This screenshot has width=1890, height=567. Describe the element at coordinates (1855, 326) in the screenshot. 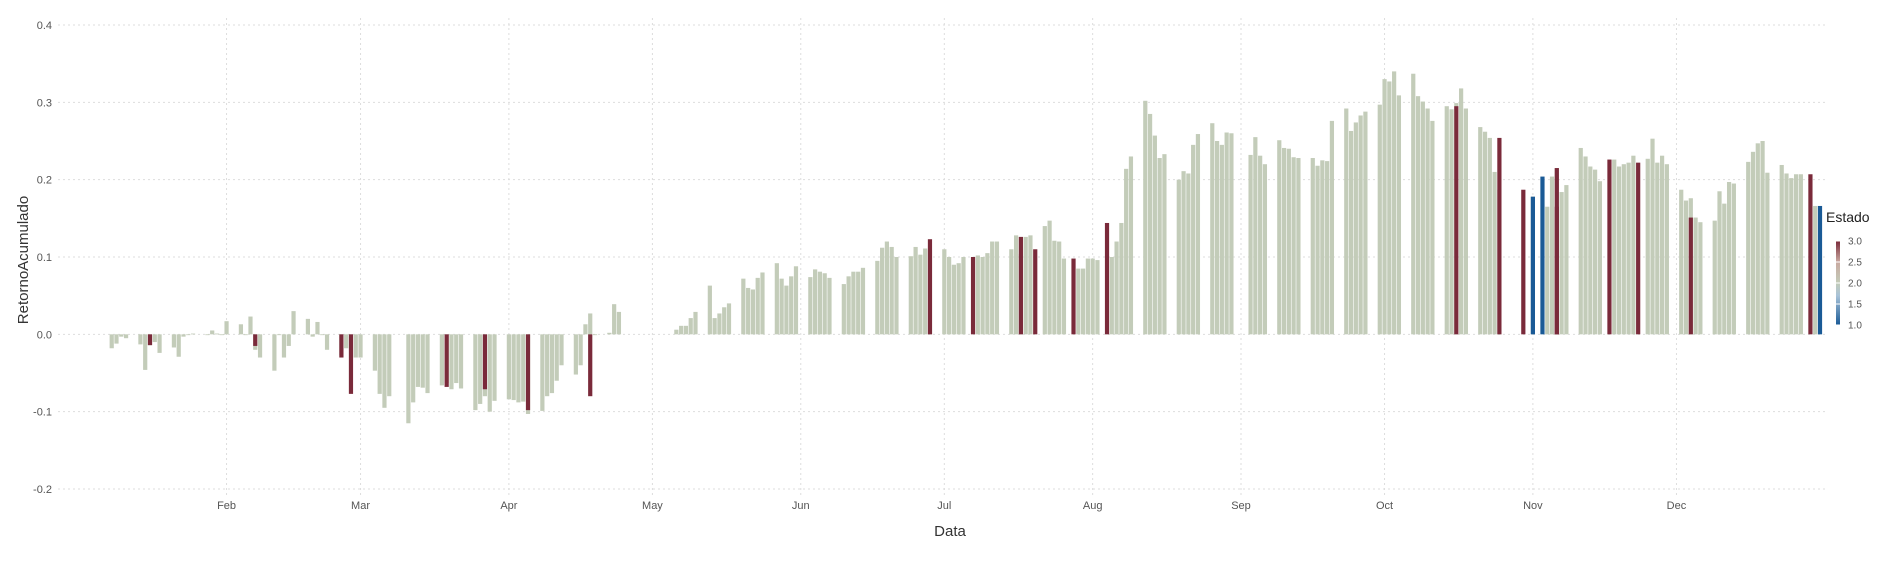

I see `legend-tick-label: 1.0` at that location.